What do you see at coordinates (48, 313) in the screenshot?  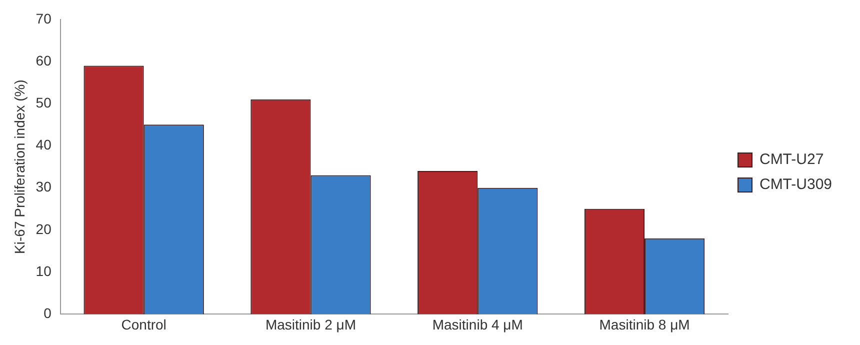 I see `y-tick-label: 0` at bounding box center [48, 313].